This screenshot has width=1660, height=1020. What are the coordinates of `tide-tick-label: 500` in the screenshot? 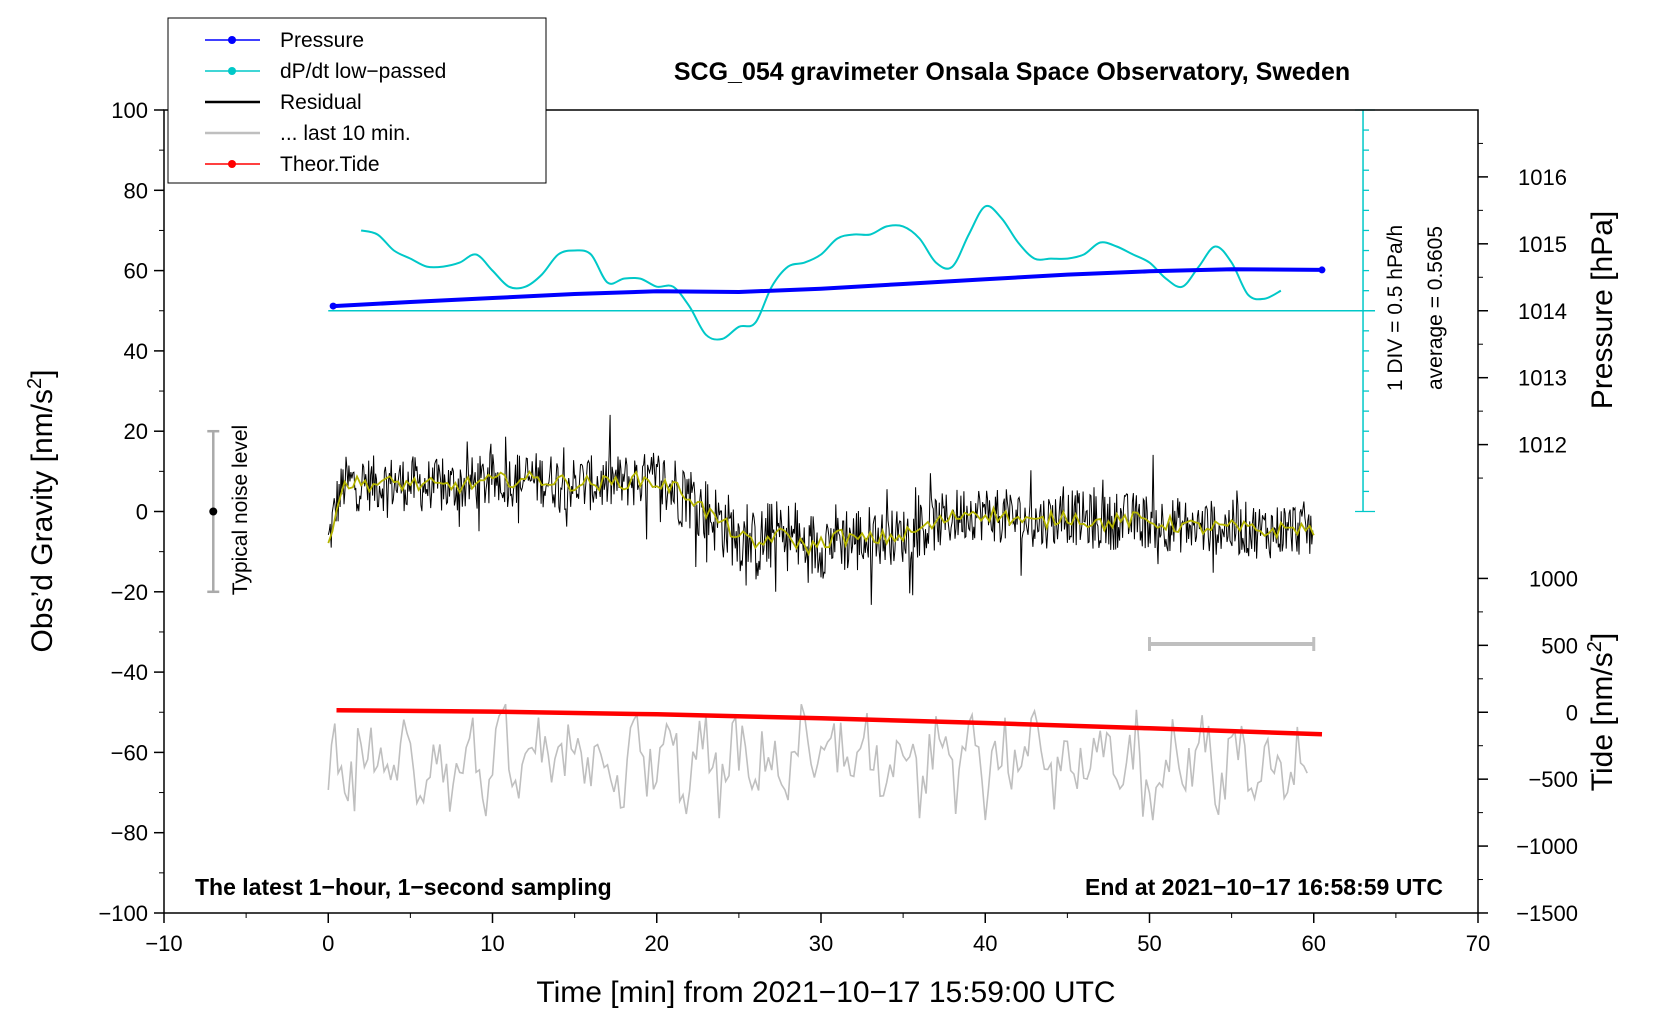 It's located at (1559, 645).